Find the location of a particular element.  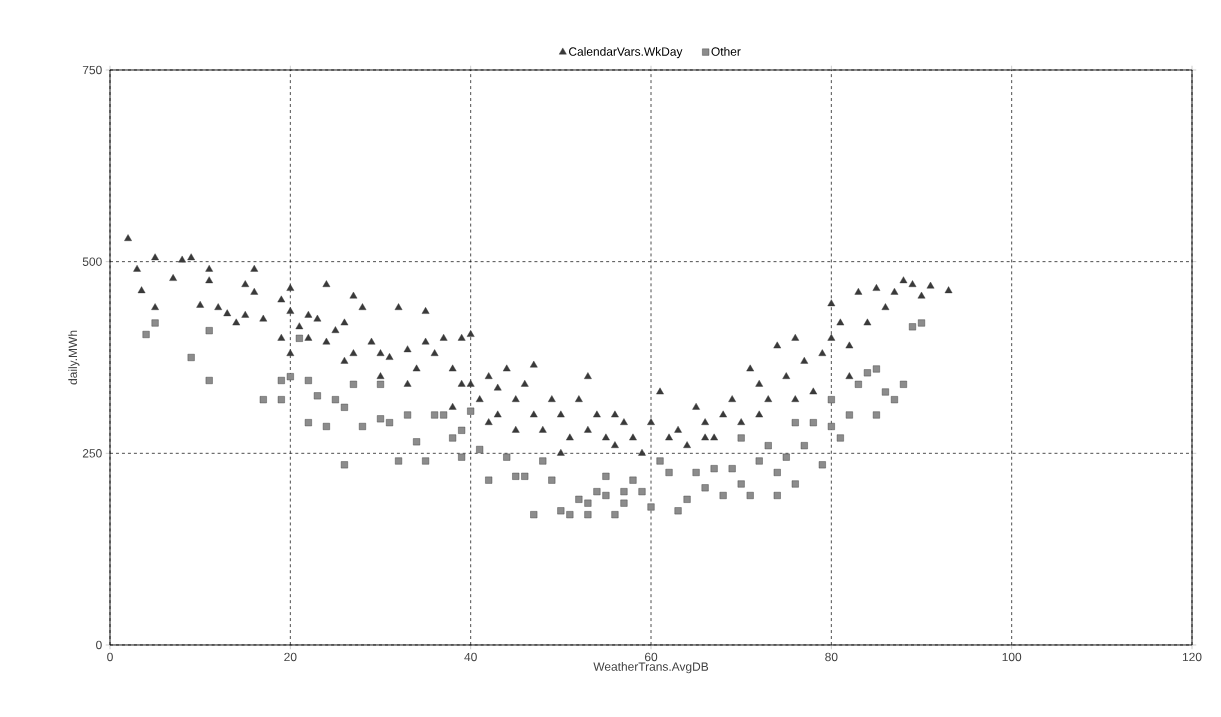

legend-label: Other is located at coordinates (726, 51).